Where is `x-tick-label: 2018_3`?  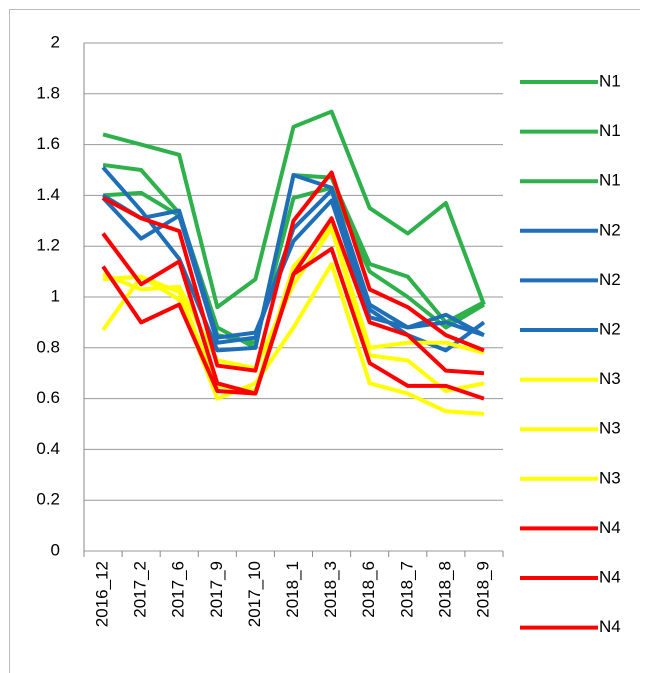
x-tick-label: 2018_3 is located at coordinates (330, 589).